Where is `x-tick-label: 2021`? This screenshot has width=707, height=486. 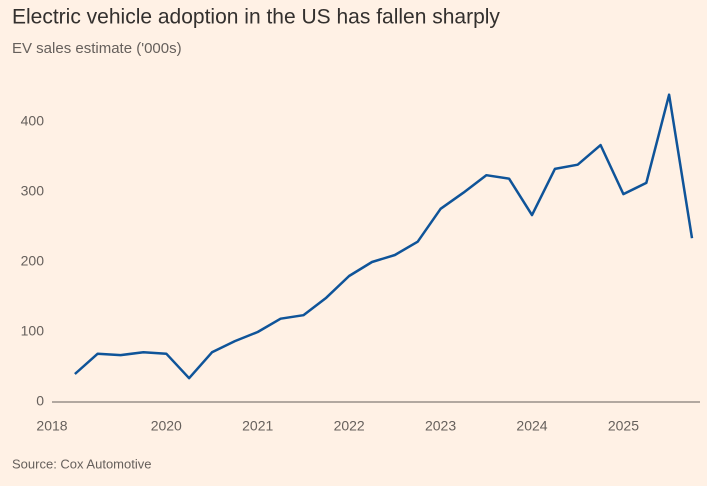 x-tick-label: 2021 is located at coordinates (257, 426).